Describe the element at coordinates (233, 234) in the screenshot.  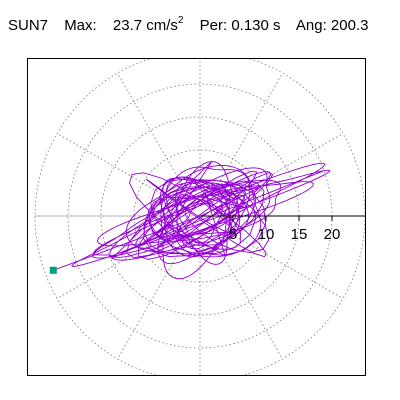
I see `radial-tick-label-5: 5` at that location.